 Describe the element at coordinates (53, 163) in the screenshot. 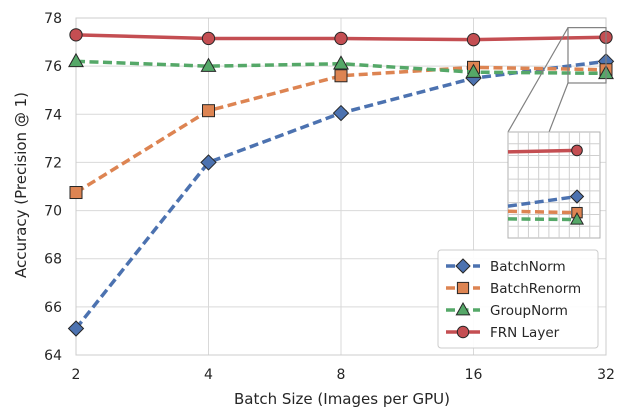

I see `y-tick-label: 72` at that location.